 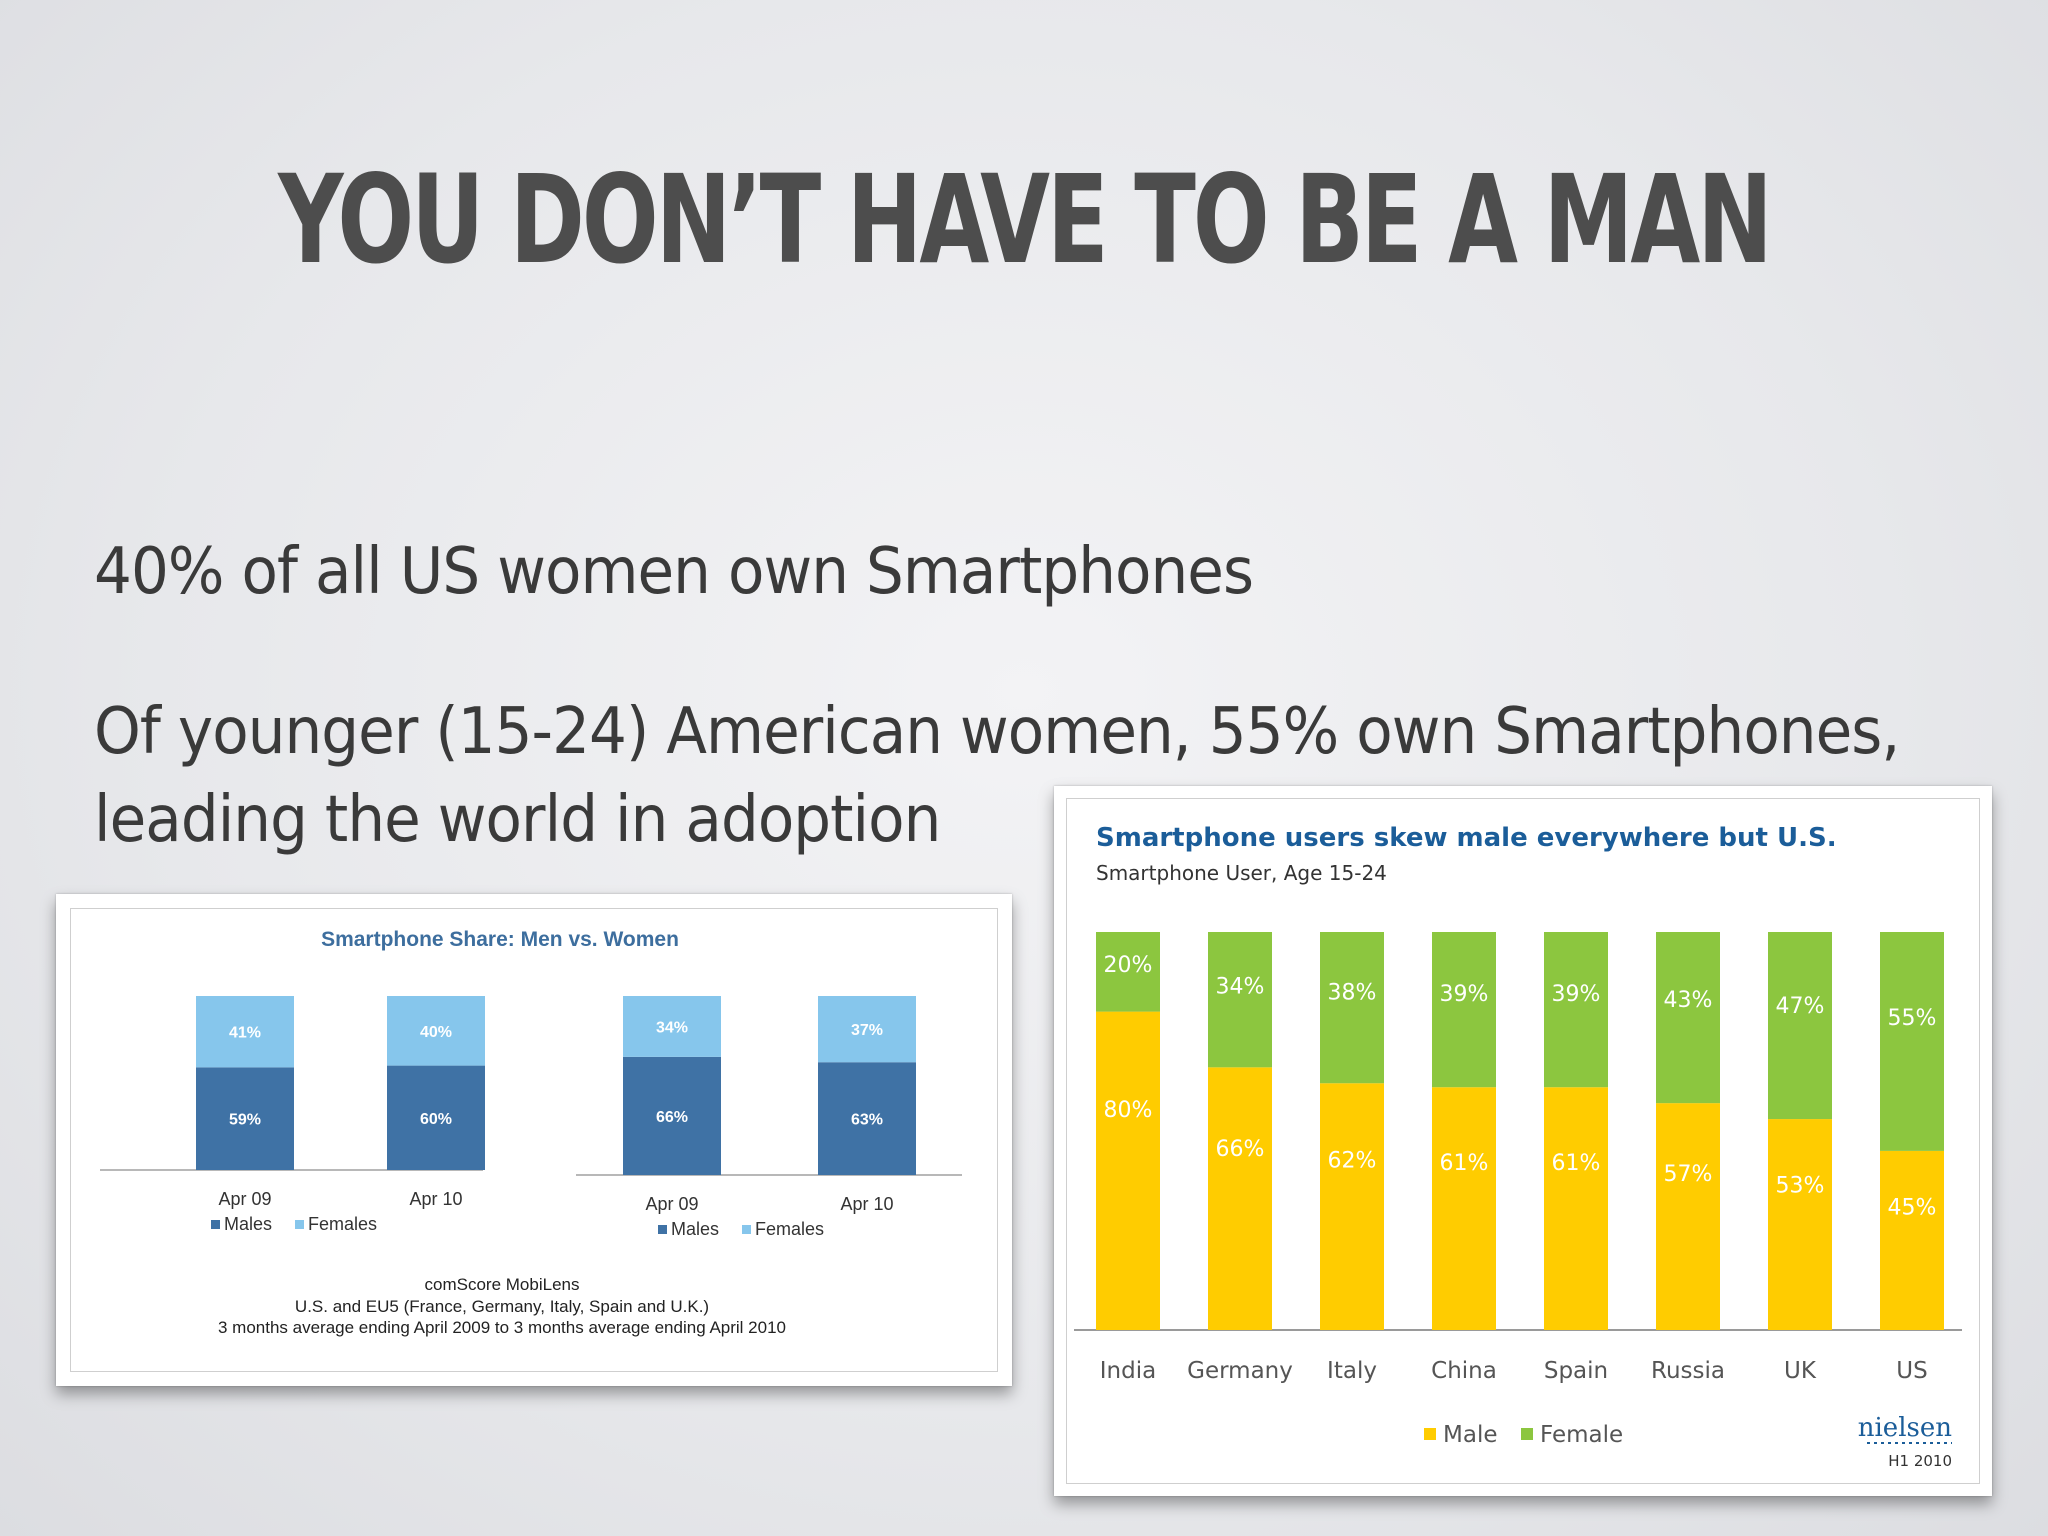 I want to click on comscore-legend-males-1: Males, so click(x=248, y=1224).